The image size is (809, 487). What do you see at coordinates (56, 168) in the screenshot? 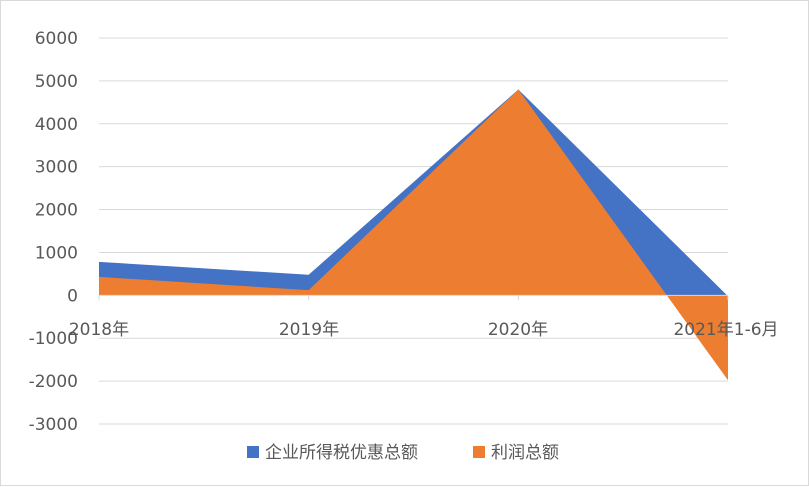
I see `y-tick-label: 3000` at bounding box center [56, 168].